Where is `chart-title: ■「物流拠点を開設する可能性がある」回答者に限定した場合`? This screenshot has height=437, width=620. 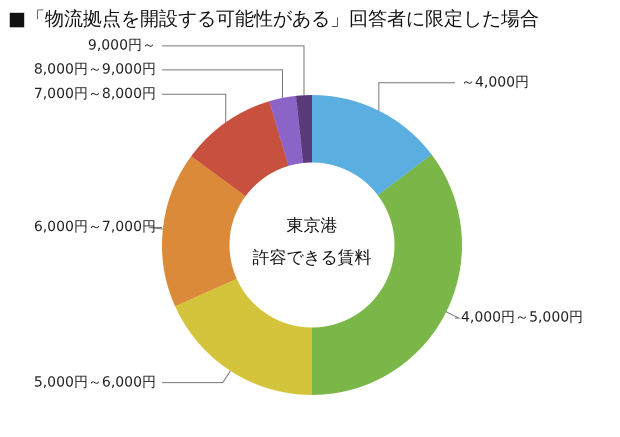
chart-title: ■「物流拠点を開設する可能性がある」回答者に限定した場合 is located at coordinates (273, 19).